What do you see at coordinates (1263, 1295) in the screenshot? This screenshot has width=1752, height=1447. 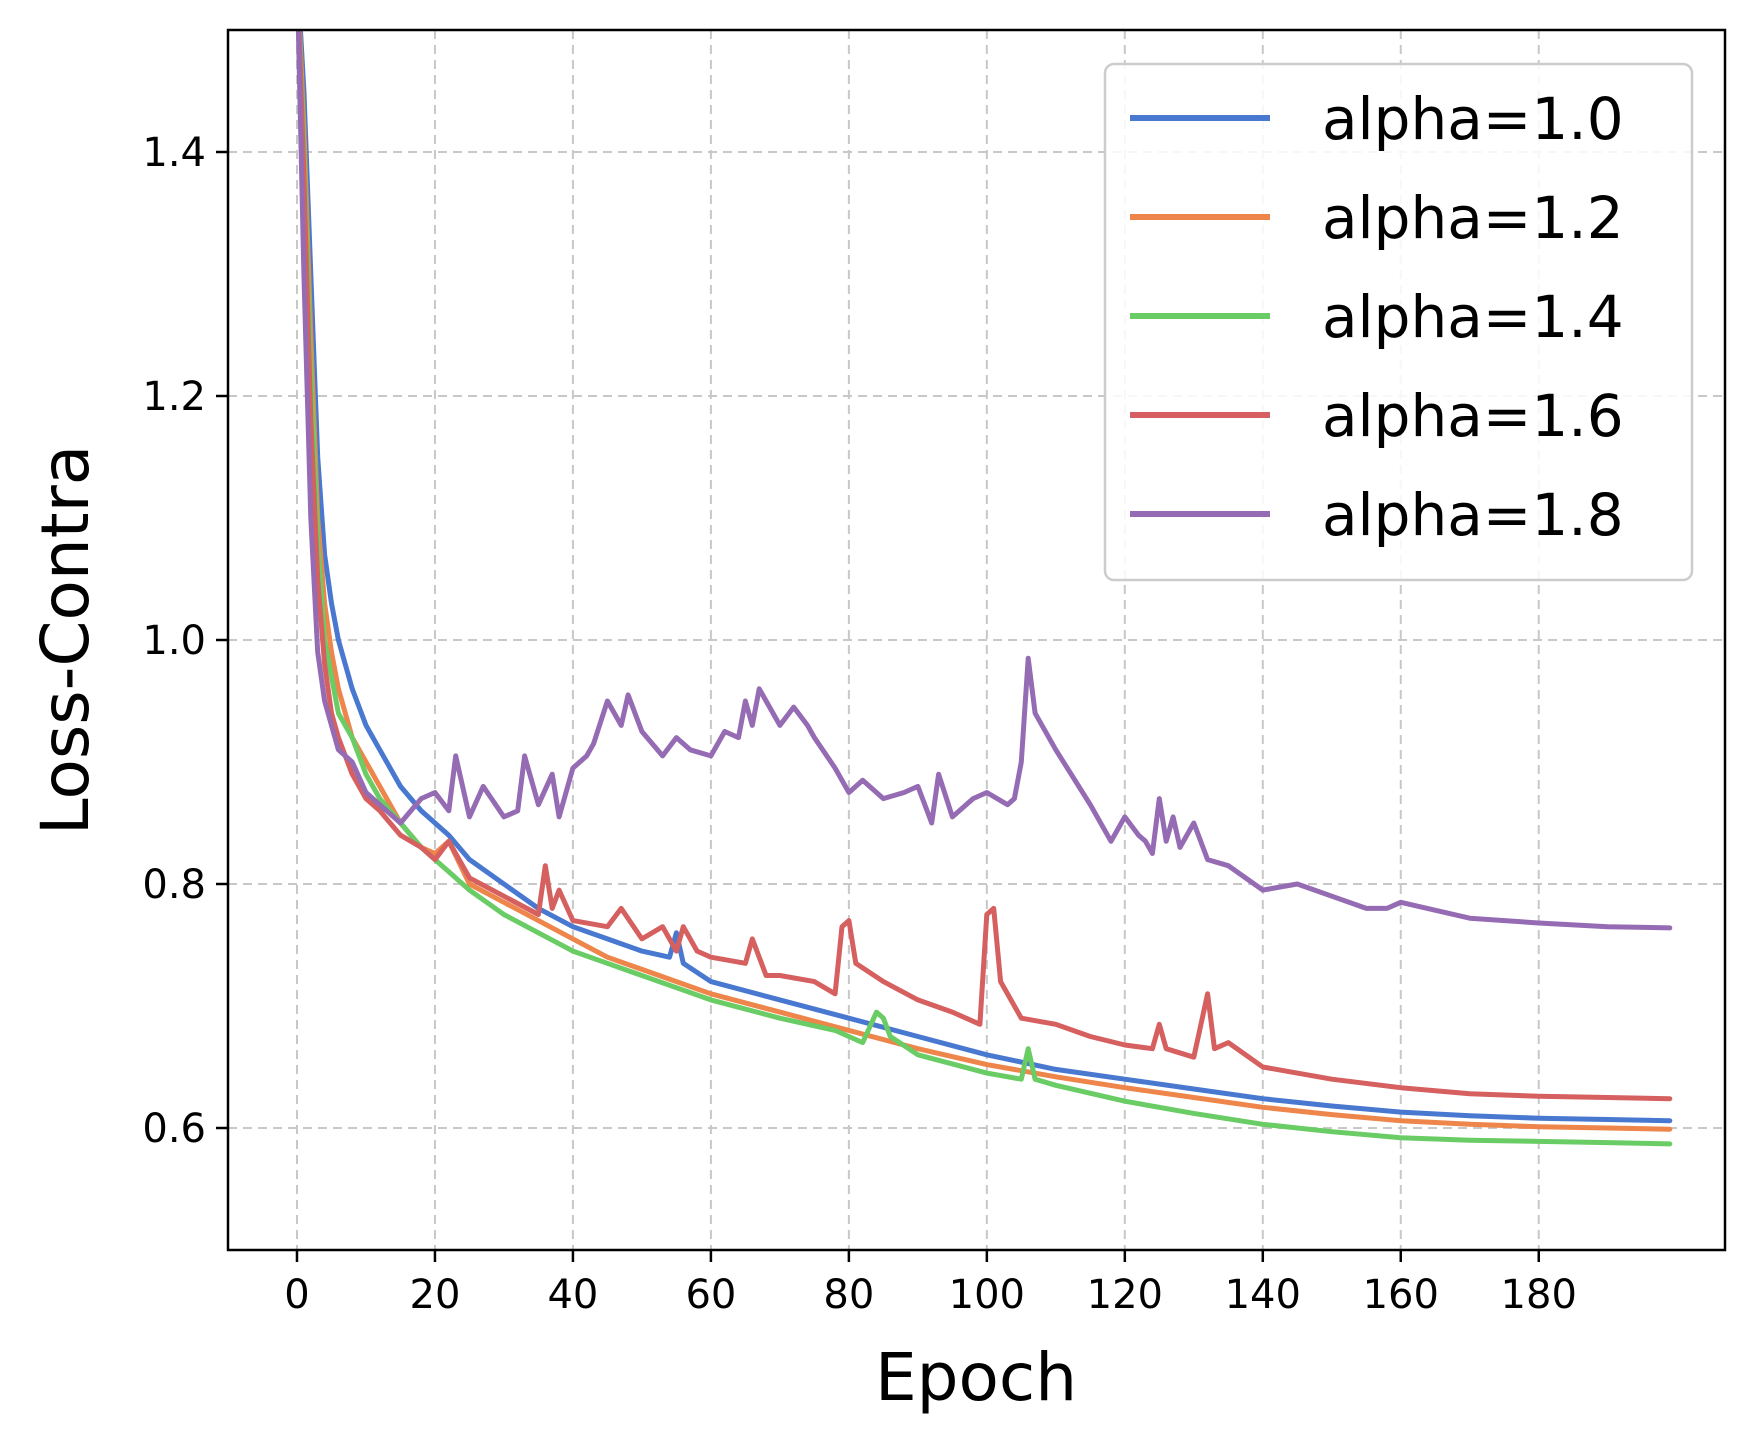 I see `x-tick-label: 140` at bounding box center [1263, 1295].